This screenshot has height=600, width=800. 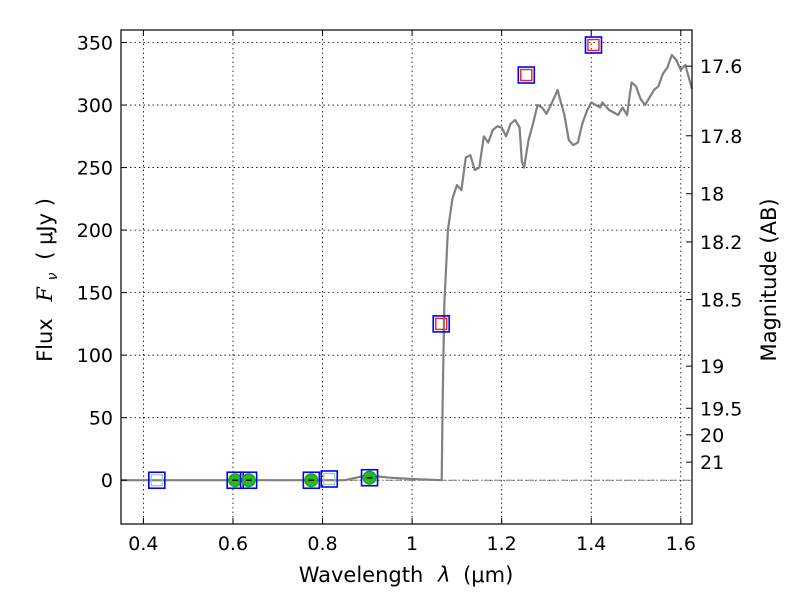 I want to click on right-y-tick-label: 19.5, so click(x=721, y=409).